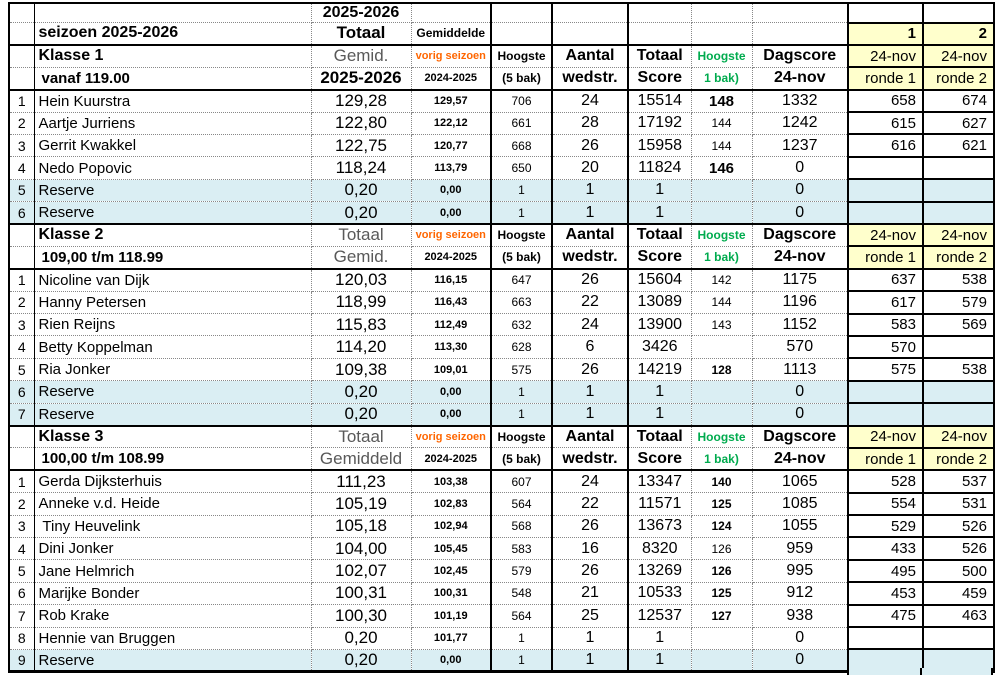  What do you see at coordinates (22, 146) in the screenshot?
I see `player-rank: 3` at bounding box center [22, 146].